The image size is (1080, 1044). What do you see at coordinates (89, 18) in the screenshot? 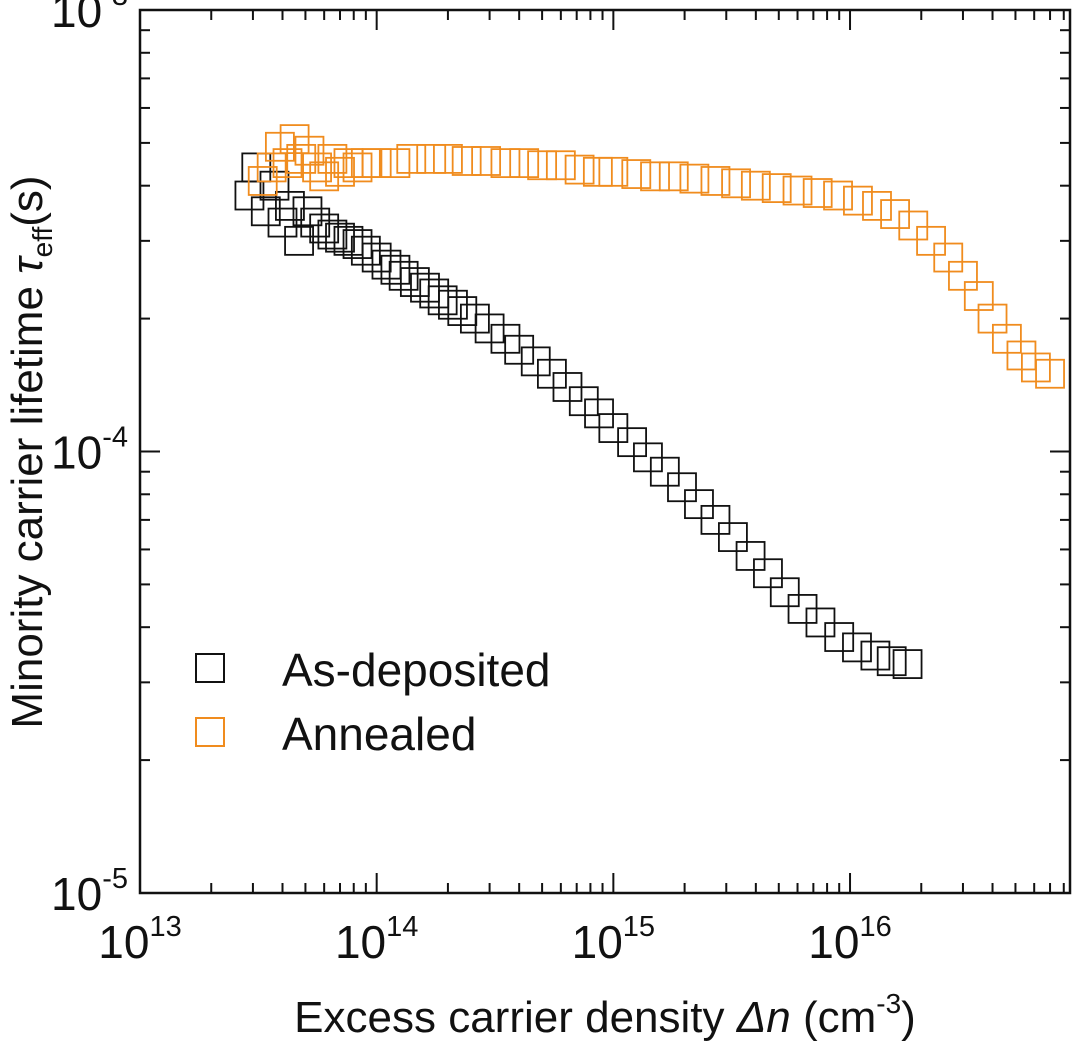
I see `y-tick-label: 10-3` at bounding box center [89, 18].